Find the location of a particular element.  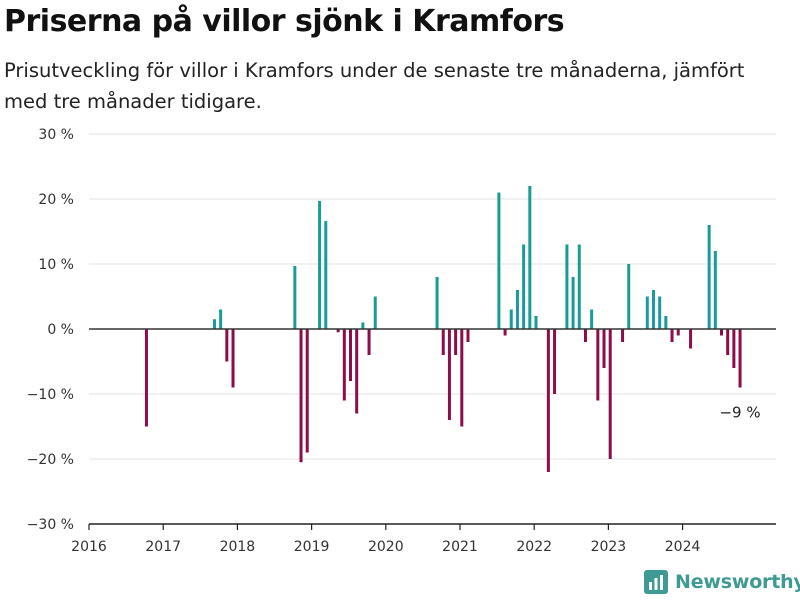

x-tick-label: 2023 is located at coordinates (609, 547).